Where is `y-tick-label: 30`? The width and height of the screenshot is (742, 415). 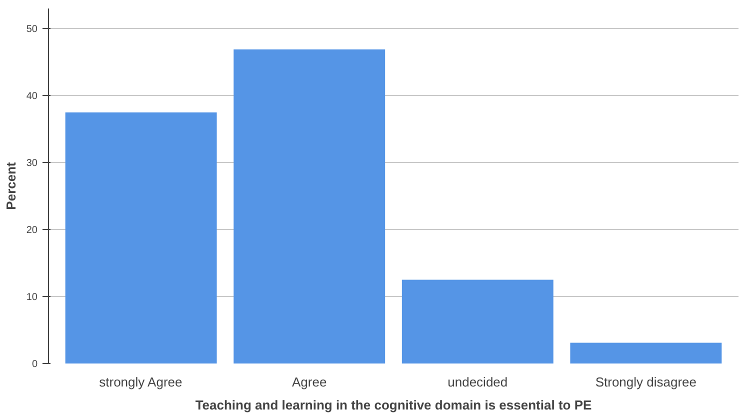 y-tick-label: 30 is located at coordinates (32, 164).